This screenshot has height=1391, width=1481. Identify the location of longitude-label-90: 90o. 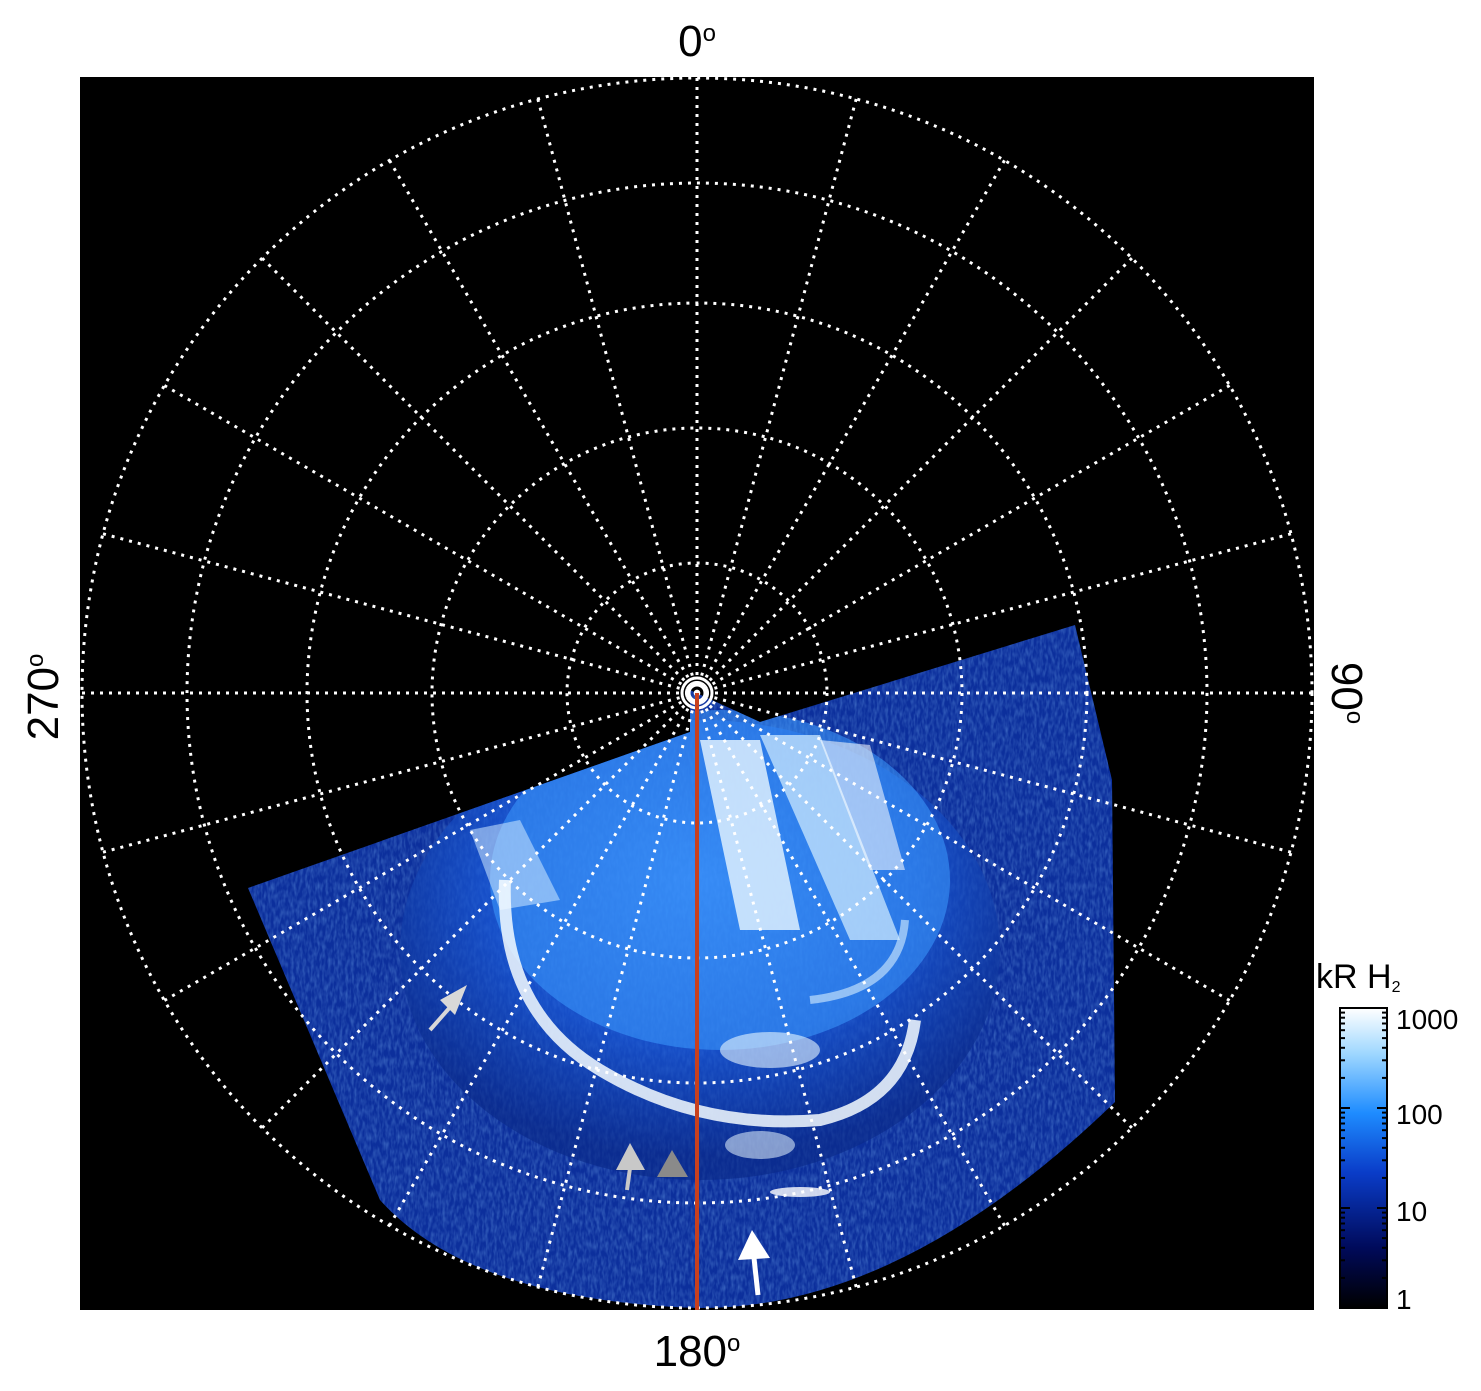
(1346, 693).